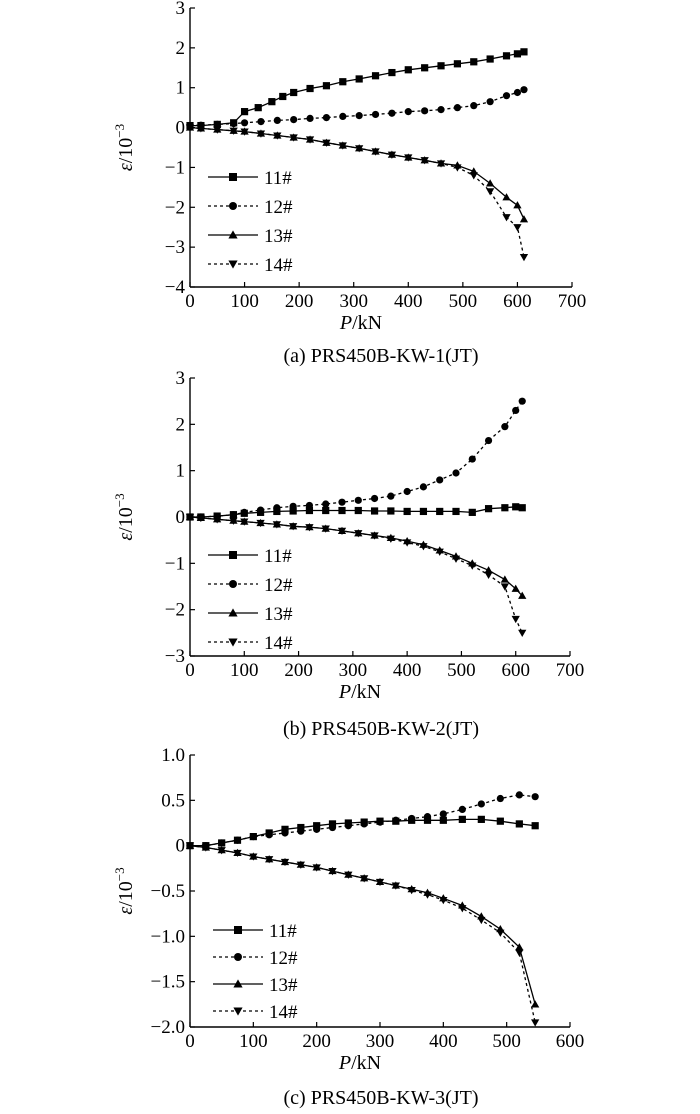  I want to click on x-tick-label: 400, so click(407, 670).